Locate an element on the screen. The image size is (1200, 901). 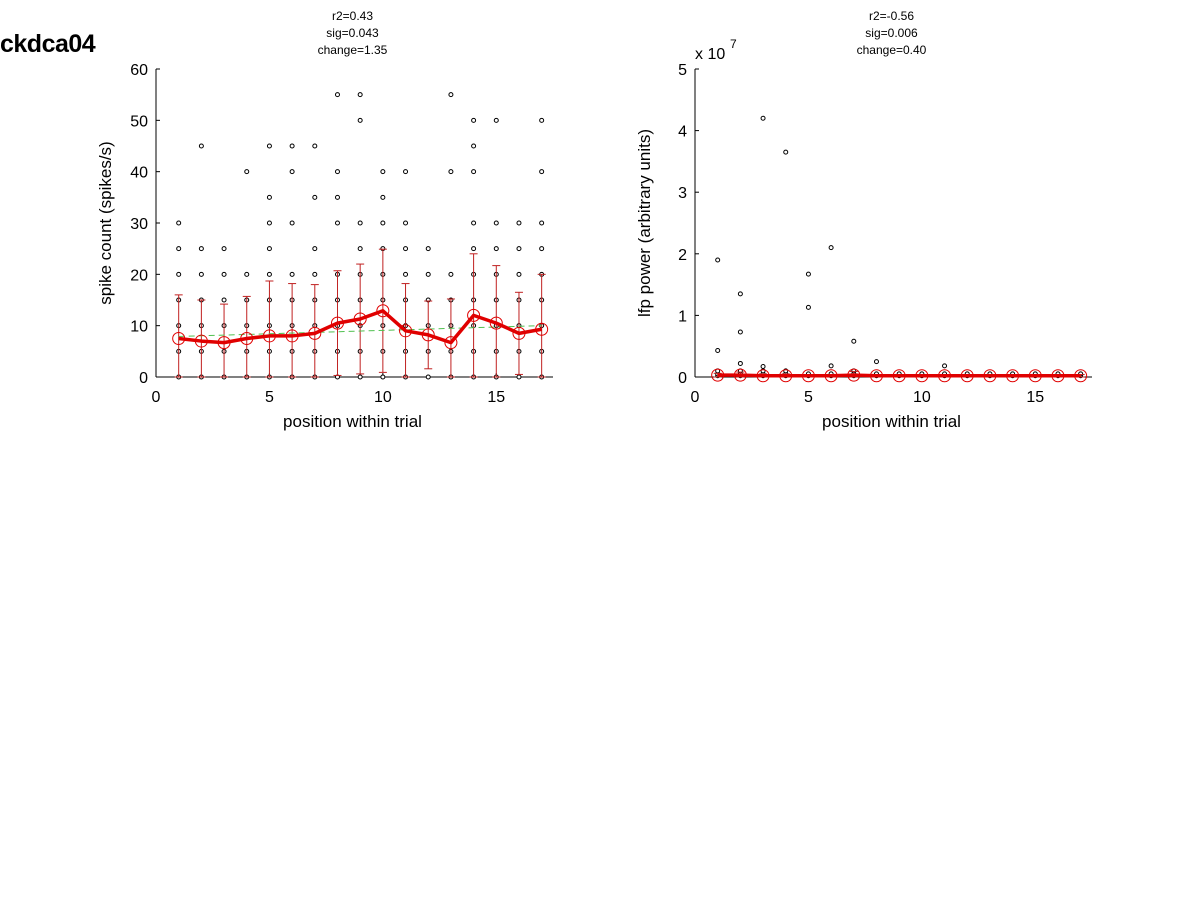
stat-line: change=0.40 is located at coordinates (892, 50).